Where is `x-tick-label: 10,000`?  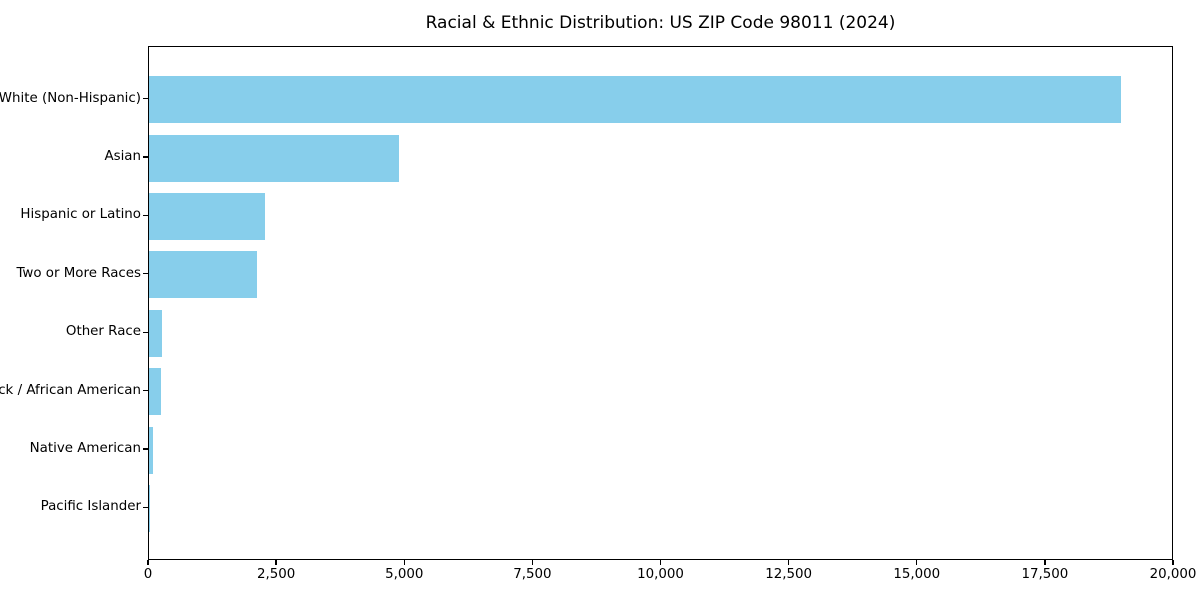
x-tick-label: 10,000 is located at coordinates (660, 574).